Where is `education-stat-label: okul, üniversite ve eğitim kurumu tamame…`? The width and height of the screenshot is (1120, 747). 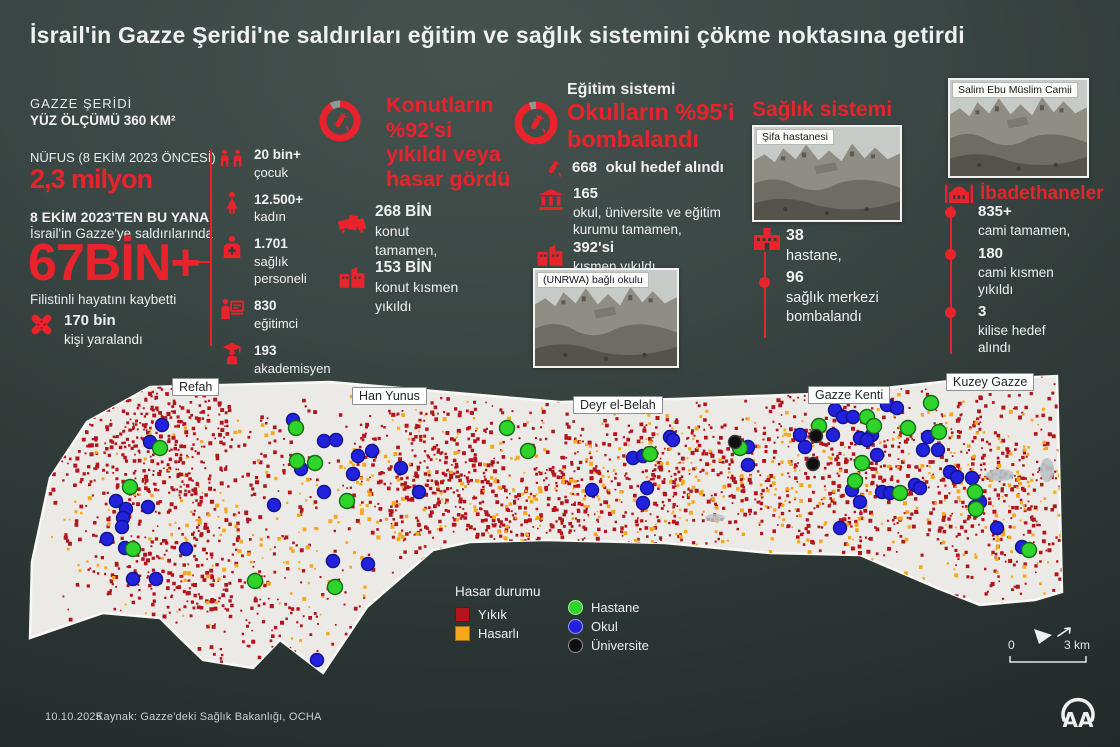
education-stat-label: okul, üniversite ve eğitim kurumu tamame… is located at coordinates (647, 221).